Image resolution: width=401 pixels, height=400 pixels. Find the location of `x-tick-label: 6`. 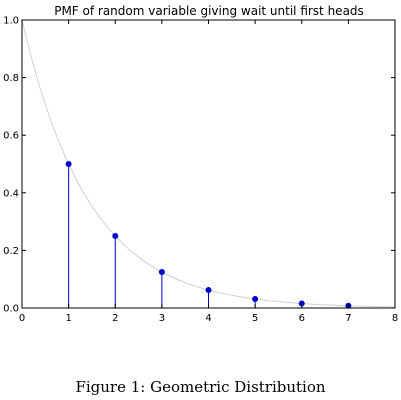

x-tick-label: 6 is located at coordinates (302, 318).